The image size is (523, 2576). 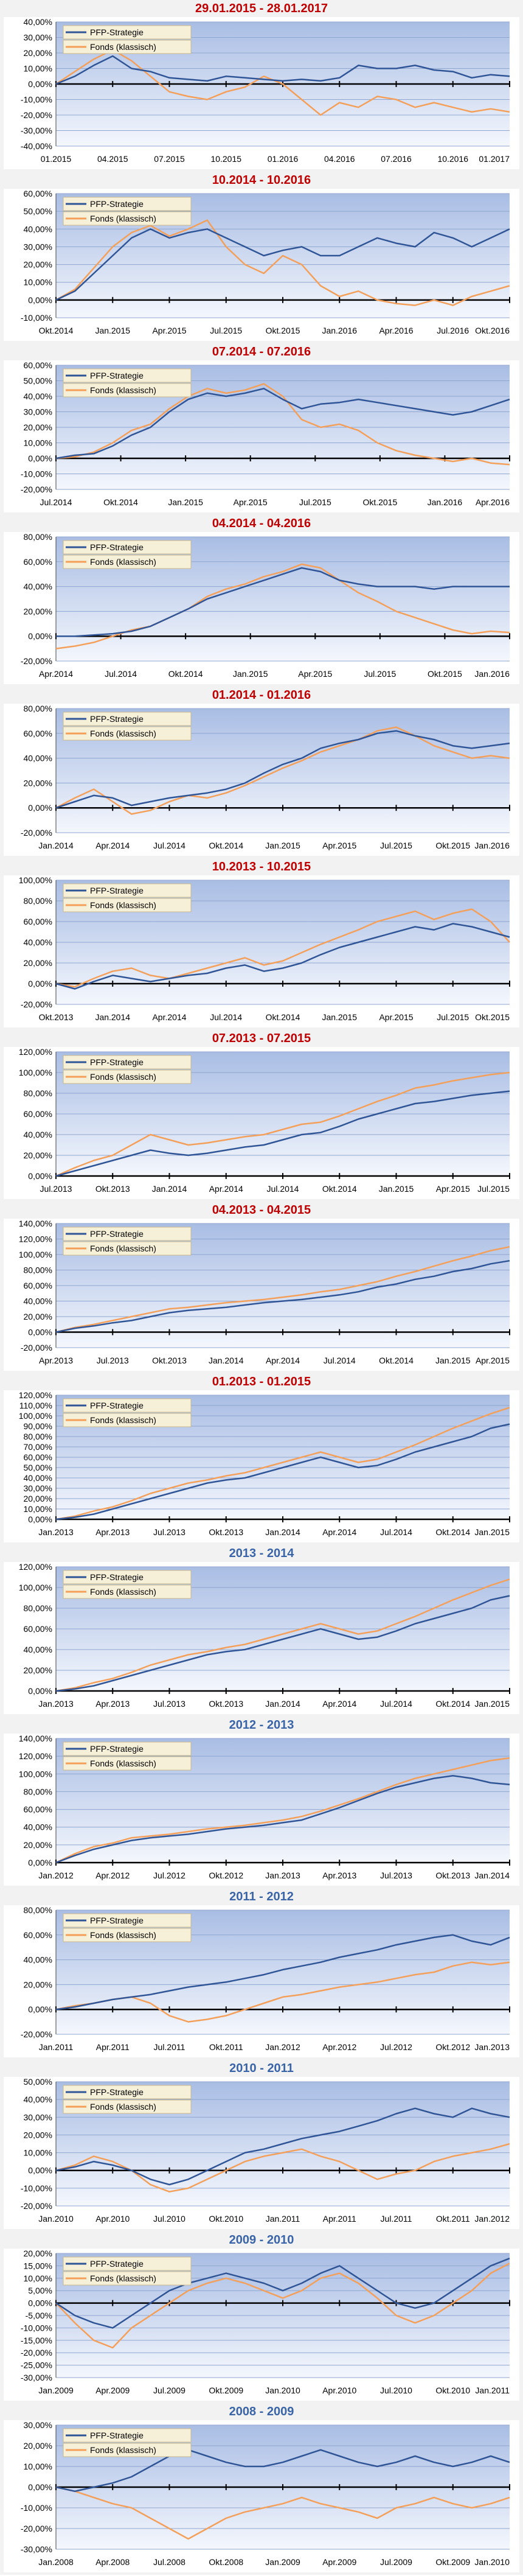 What do you see at coordinates (397, 159) in the screenshot?
I see `x-tick-label: 07.2016` at bounding box center [397, 159].